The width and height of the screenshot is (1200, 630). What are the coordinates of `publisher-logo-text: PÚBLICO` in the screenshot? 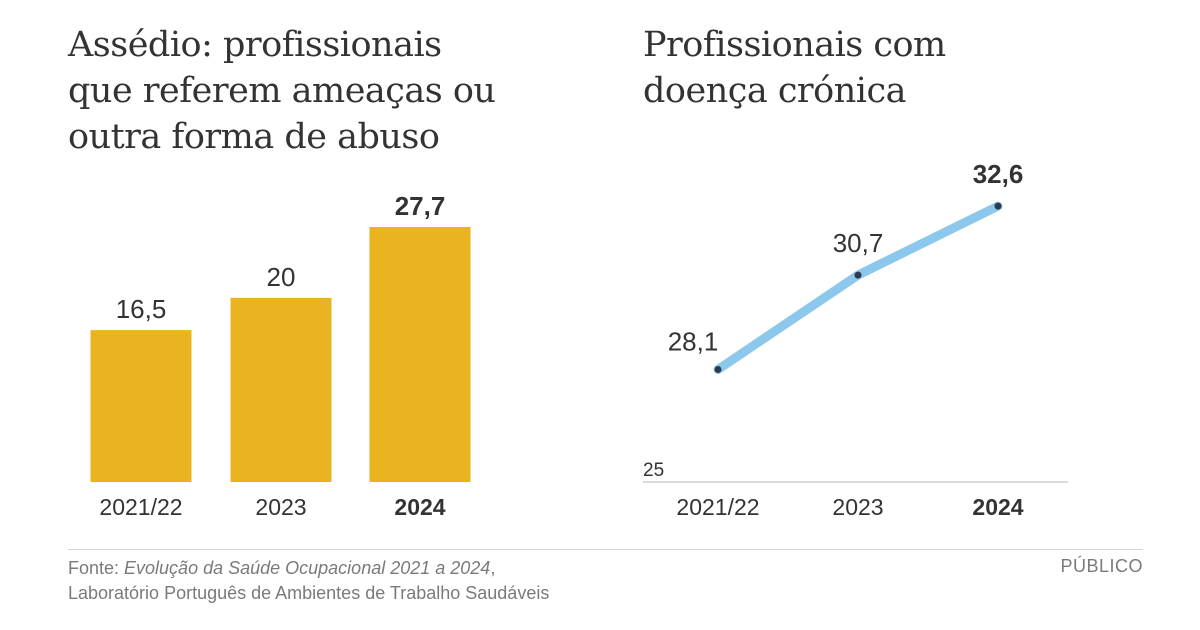 It's located at (1101, 566).